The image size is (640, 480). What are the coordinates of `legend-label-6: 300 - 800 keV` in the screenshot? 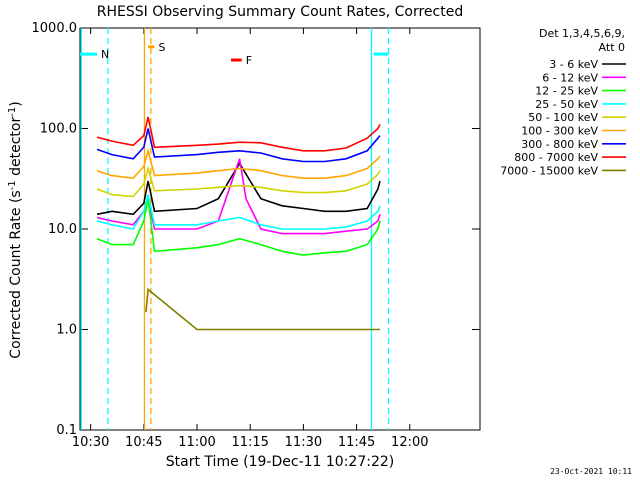 It's located at (559, 144).